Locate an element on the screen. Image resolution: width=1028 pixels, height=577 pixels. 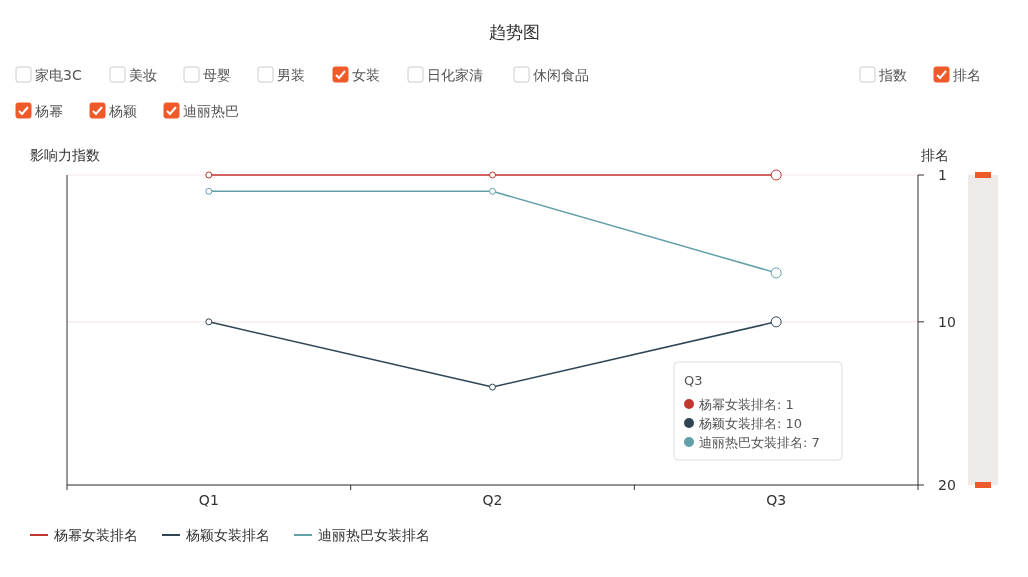
annotation: Q3 is located at coordinates (693, 380).